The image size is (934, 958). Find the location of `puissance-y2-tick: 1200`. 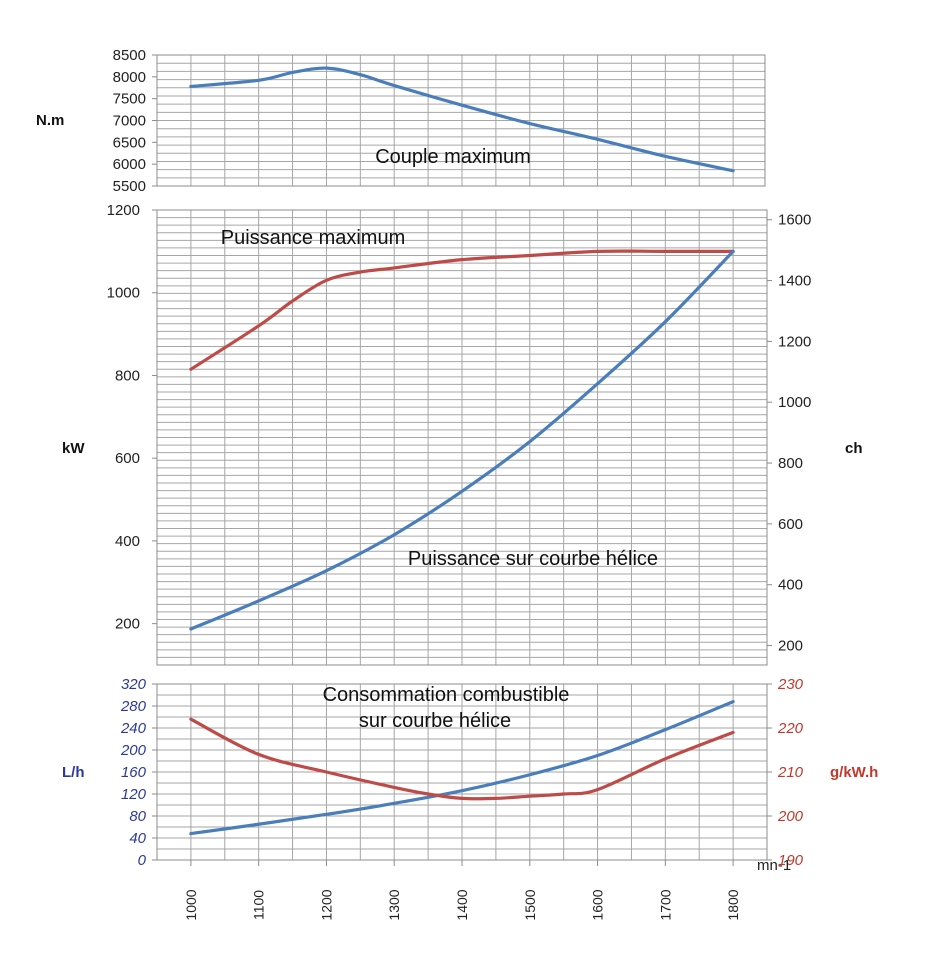

puissance-y2-tick: 1200 is located at coordinates (794, 341).